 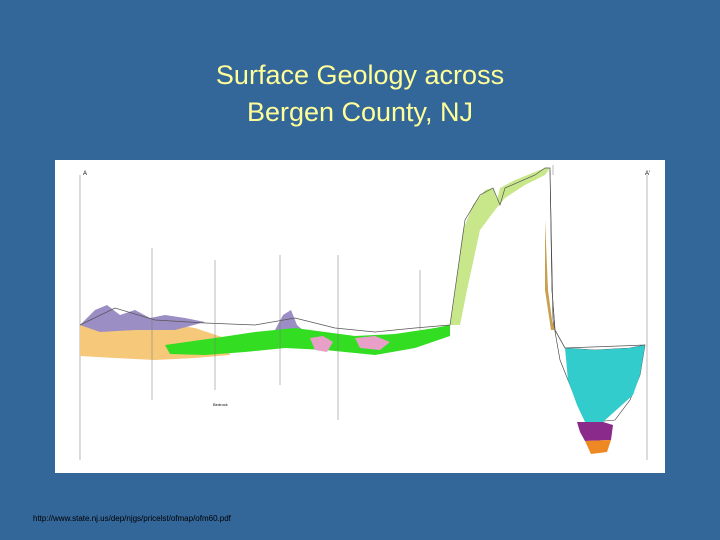 I want to click on purple-basin-unit, so click(x=595, y=431).